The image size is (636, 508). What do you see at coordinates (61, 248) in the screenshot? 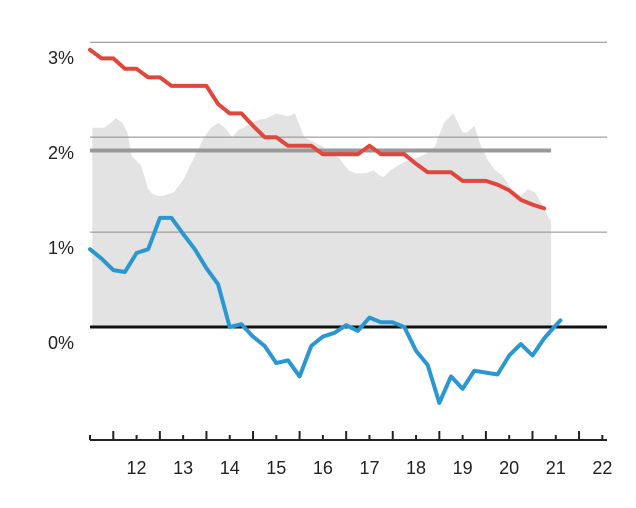
I see `y-tick-label: 1%` at bounding box center [61, 248].